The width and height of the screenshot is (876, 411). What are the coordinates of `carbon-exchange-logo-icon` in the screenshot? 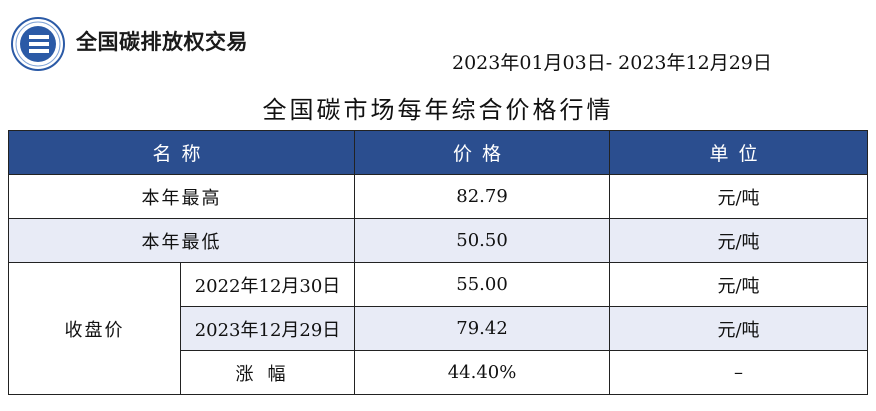 It's located at (38, 44).